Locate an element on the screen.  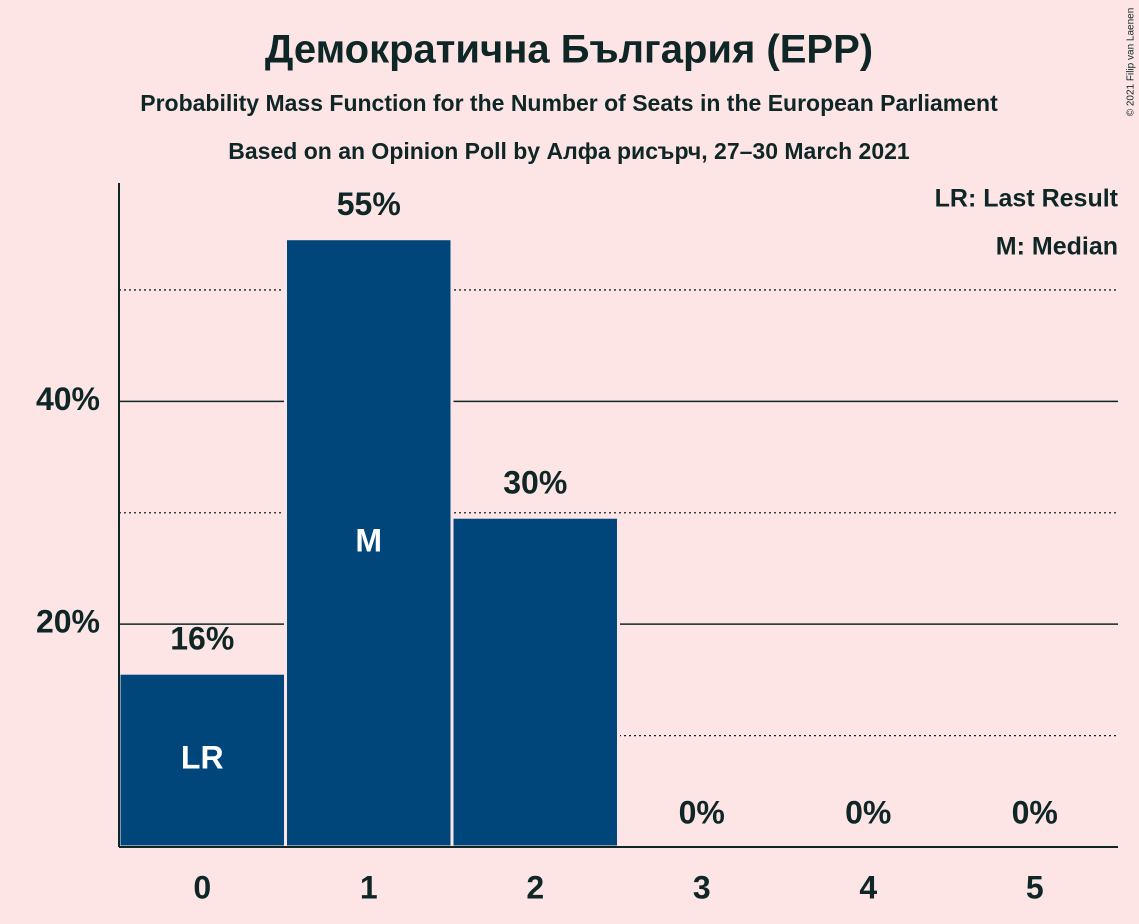
bar-marker: M is located at coordinates (368, 540).